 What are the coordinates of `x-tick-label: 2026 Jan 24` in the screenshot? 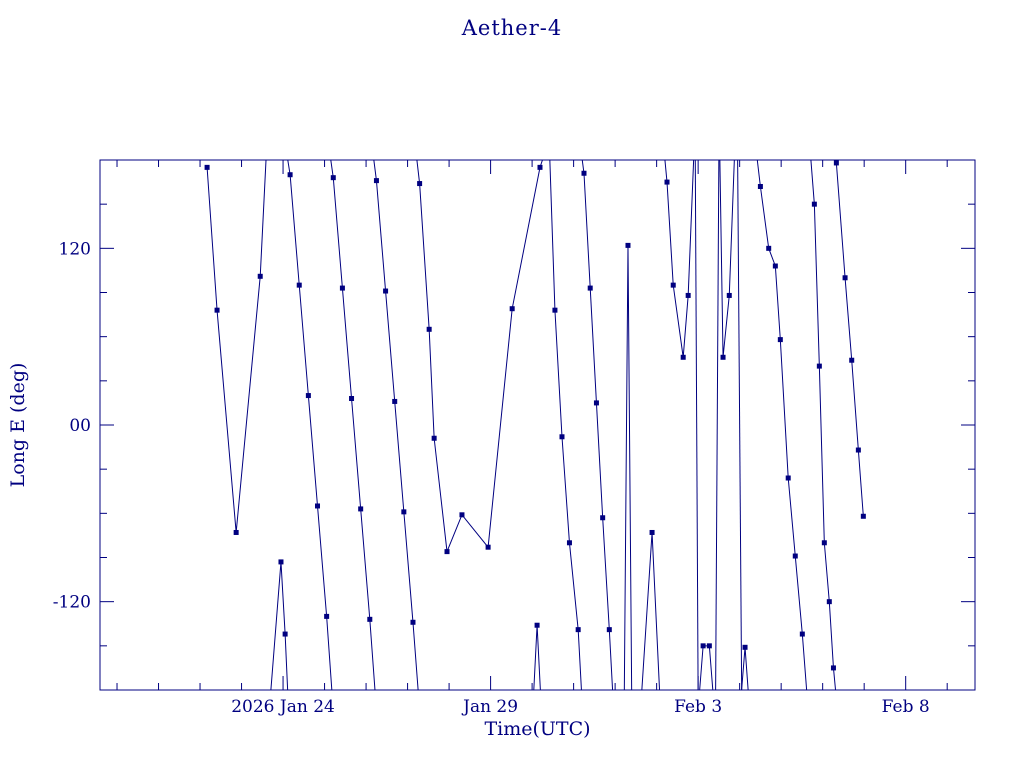 It's located at (283, 707).